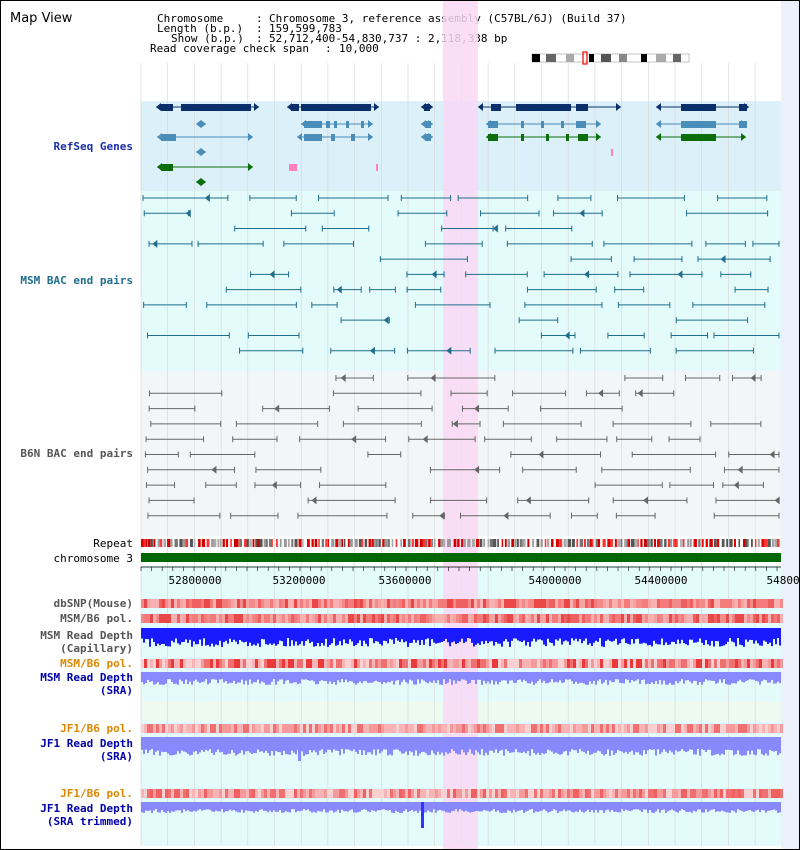 The image size is (800, 850). What do you see at coordinates (86, 677) in the screenshot?
I see `track-label-msm-depth-sra-1: MSM Read Depth` at bounding box center [86, 677].